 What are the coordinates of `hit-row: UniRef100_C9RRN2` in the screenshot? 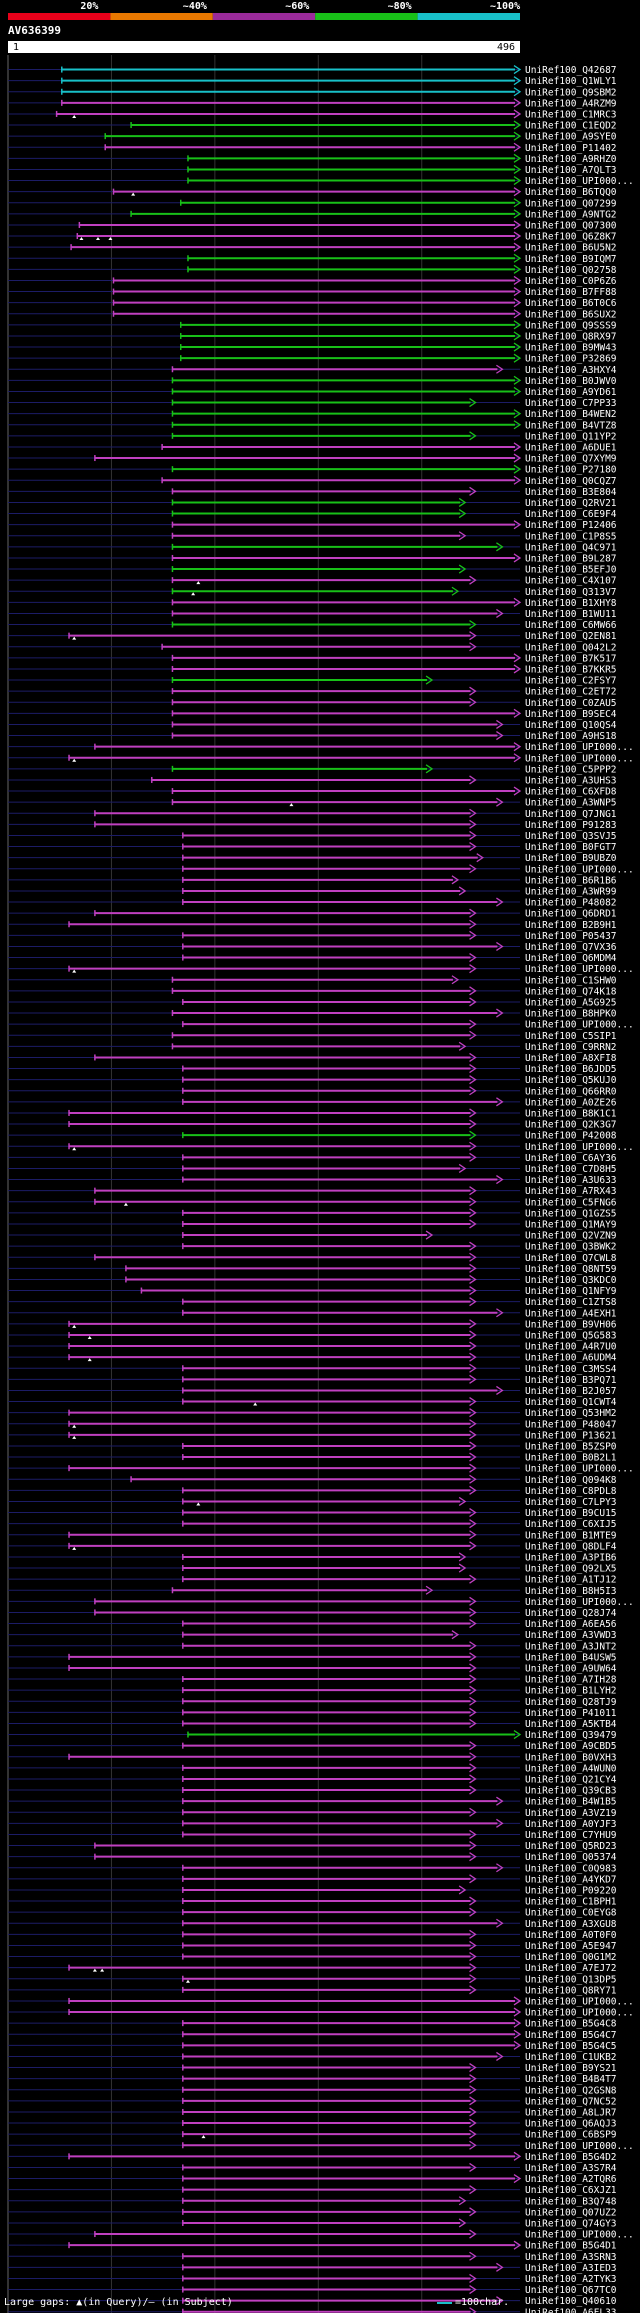 It's located at (312, 1047).